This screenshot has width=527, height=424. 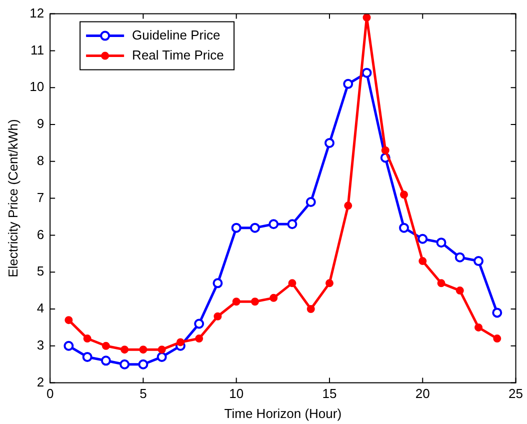 What do you see at coordinates (516, 394) in the screenshot?
I see `x-tick-label: 25` at bounding box center [516, 394].